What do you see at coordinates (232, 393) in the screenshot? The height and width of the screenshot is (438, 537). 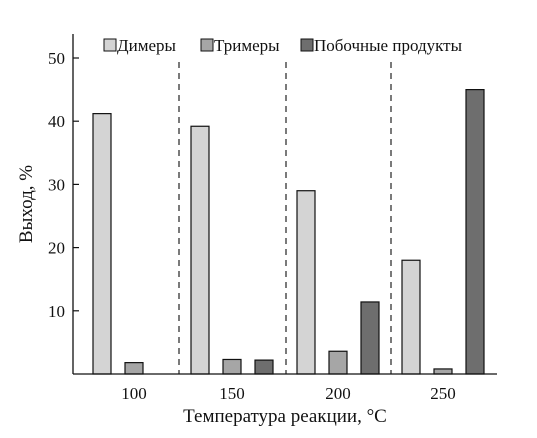 I see `x-tick-label: 150` at bounding box center [232, 393].